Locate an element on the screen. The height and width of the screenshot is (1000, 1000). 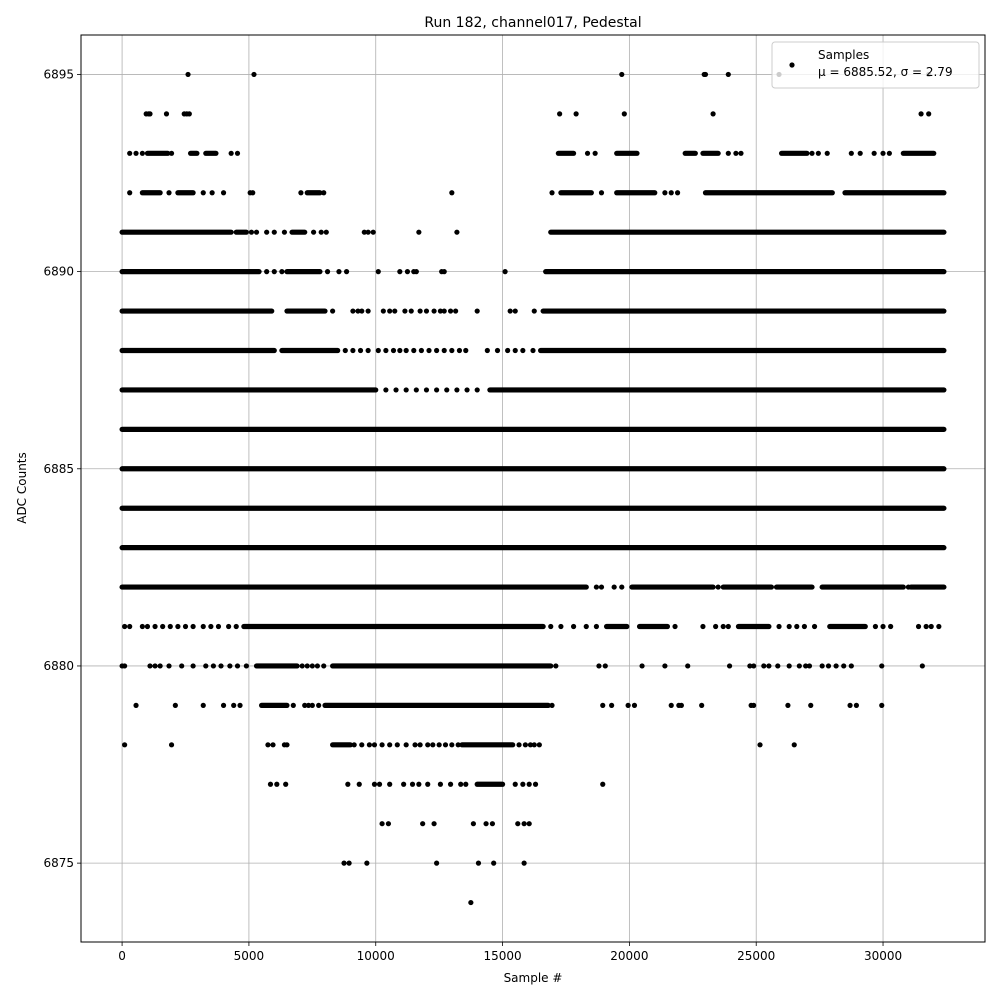
y-tick-label: 6890 is located at coordinates (58, 272).